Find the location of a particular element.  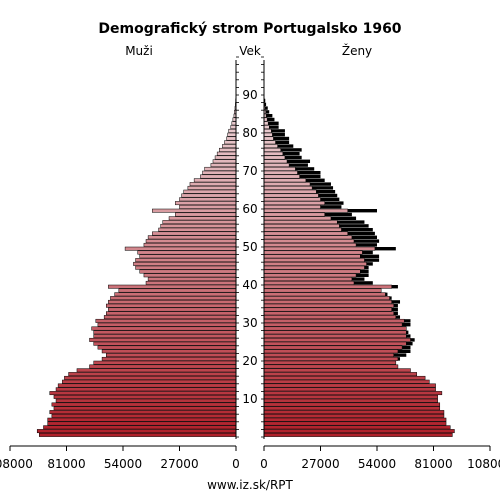

x-tick-label: 81000 is located at coordinates (66, 464).